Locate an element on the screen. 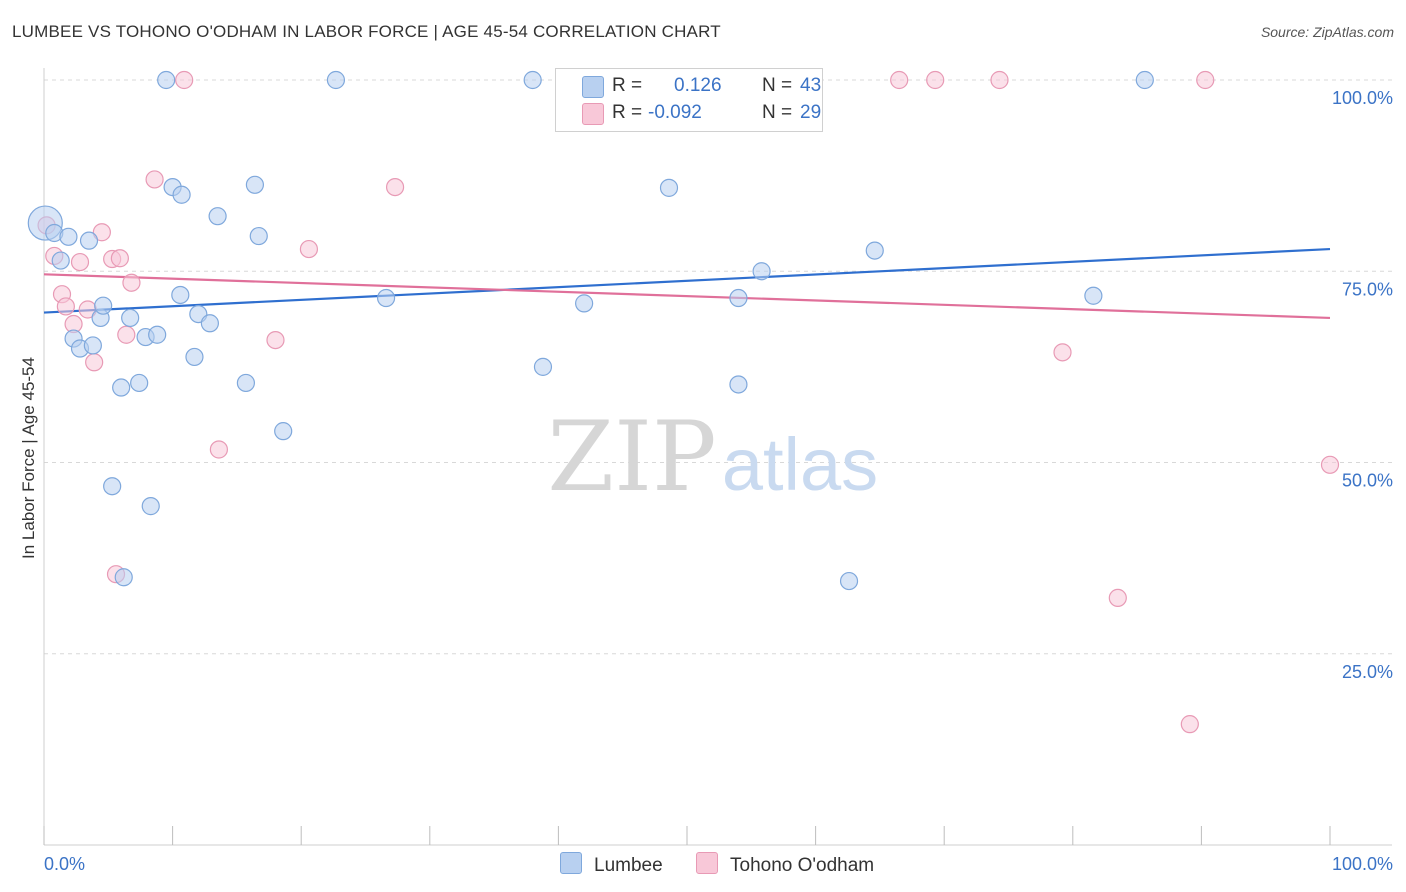 This screenshot has width=1406, height=892. legend-n-value: 43 is located at coordinates (811, 85).